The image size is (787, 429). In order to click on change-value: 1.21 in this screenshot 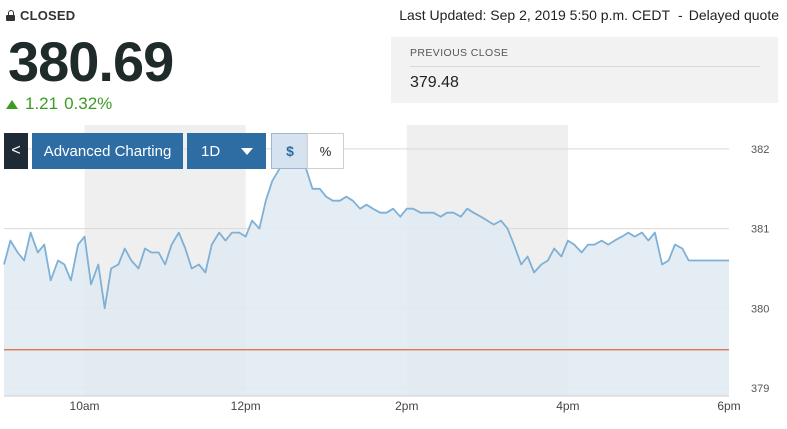, I will do `click(42, 103)`.